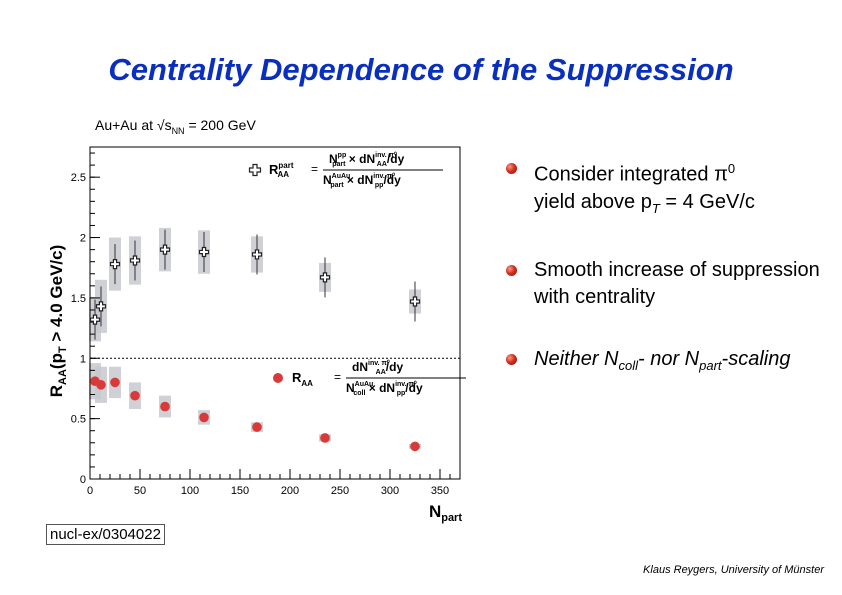 This screenshot has width=842, height=595. What do you see at coordinates (83, 359) in the screenshot?
I see `y-tick-label: 1` at bounding box center [83, 359].